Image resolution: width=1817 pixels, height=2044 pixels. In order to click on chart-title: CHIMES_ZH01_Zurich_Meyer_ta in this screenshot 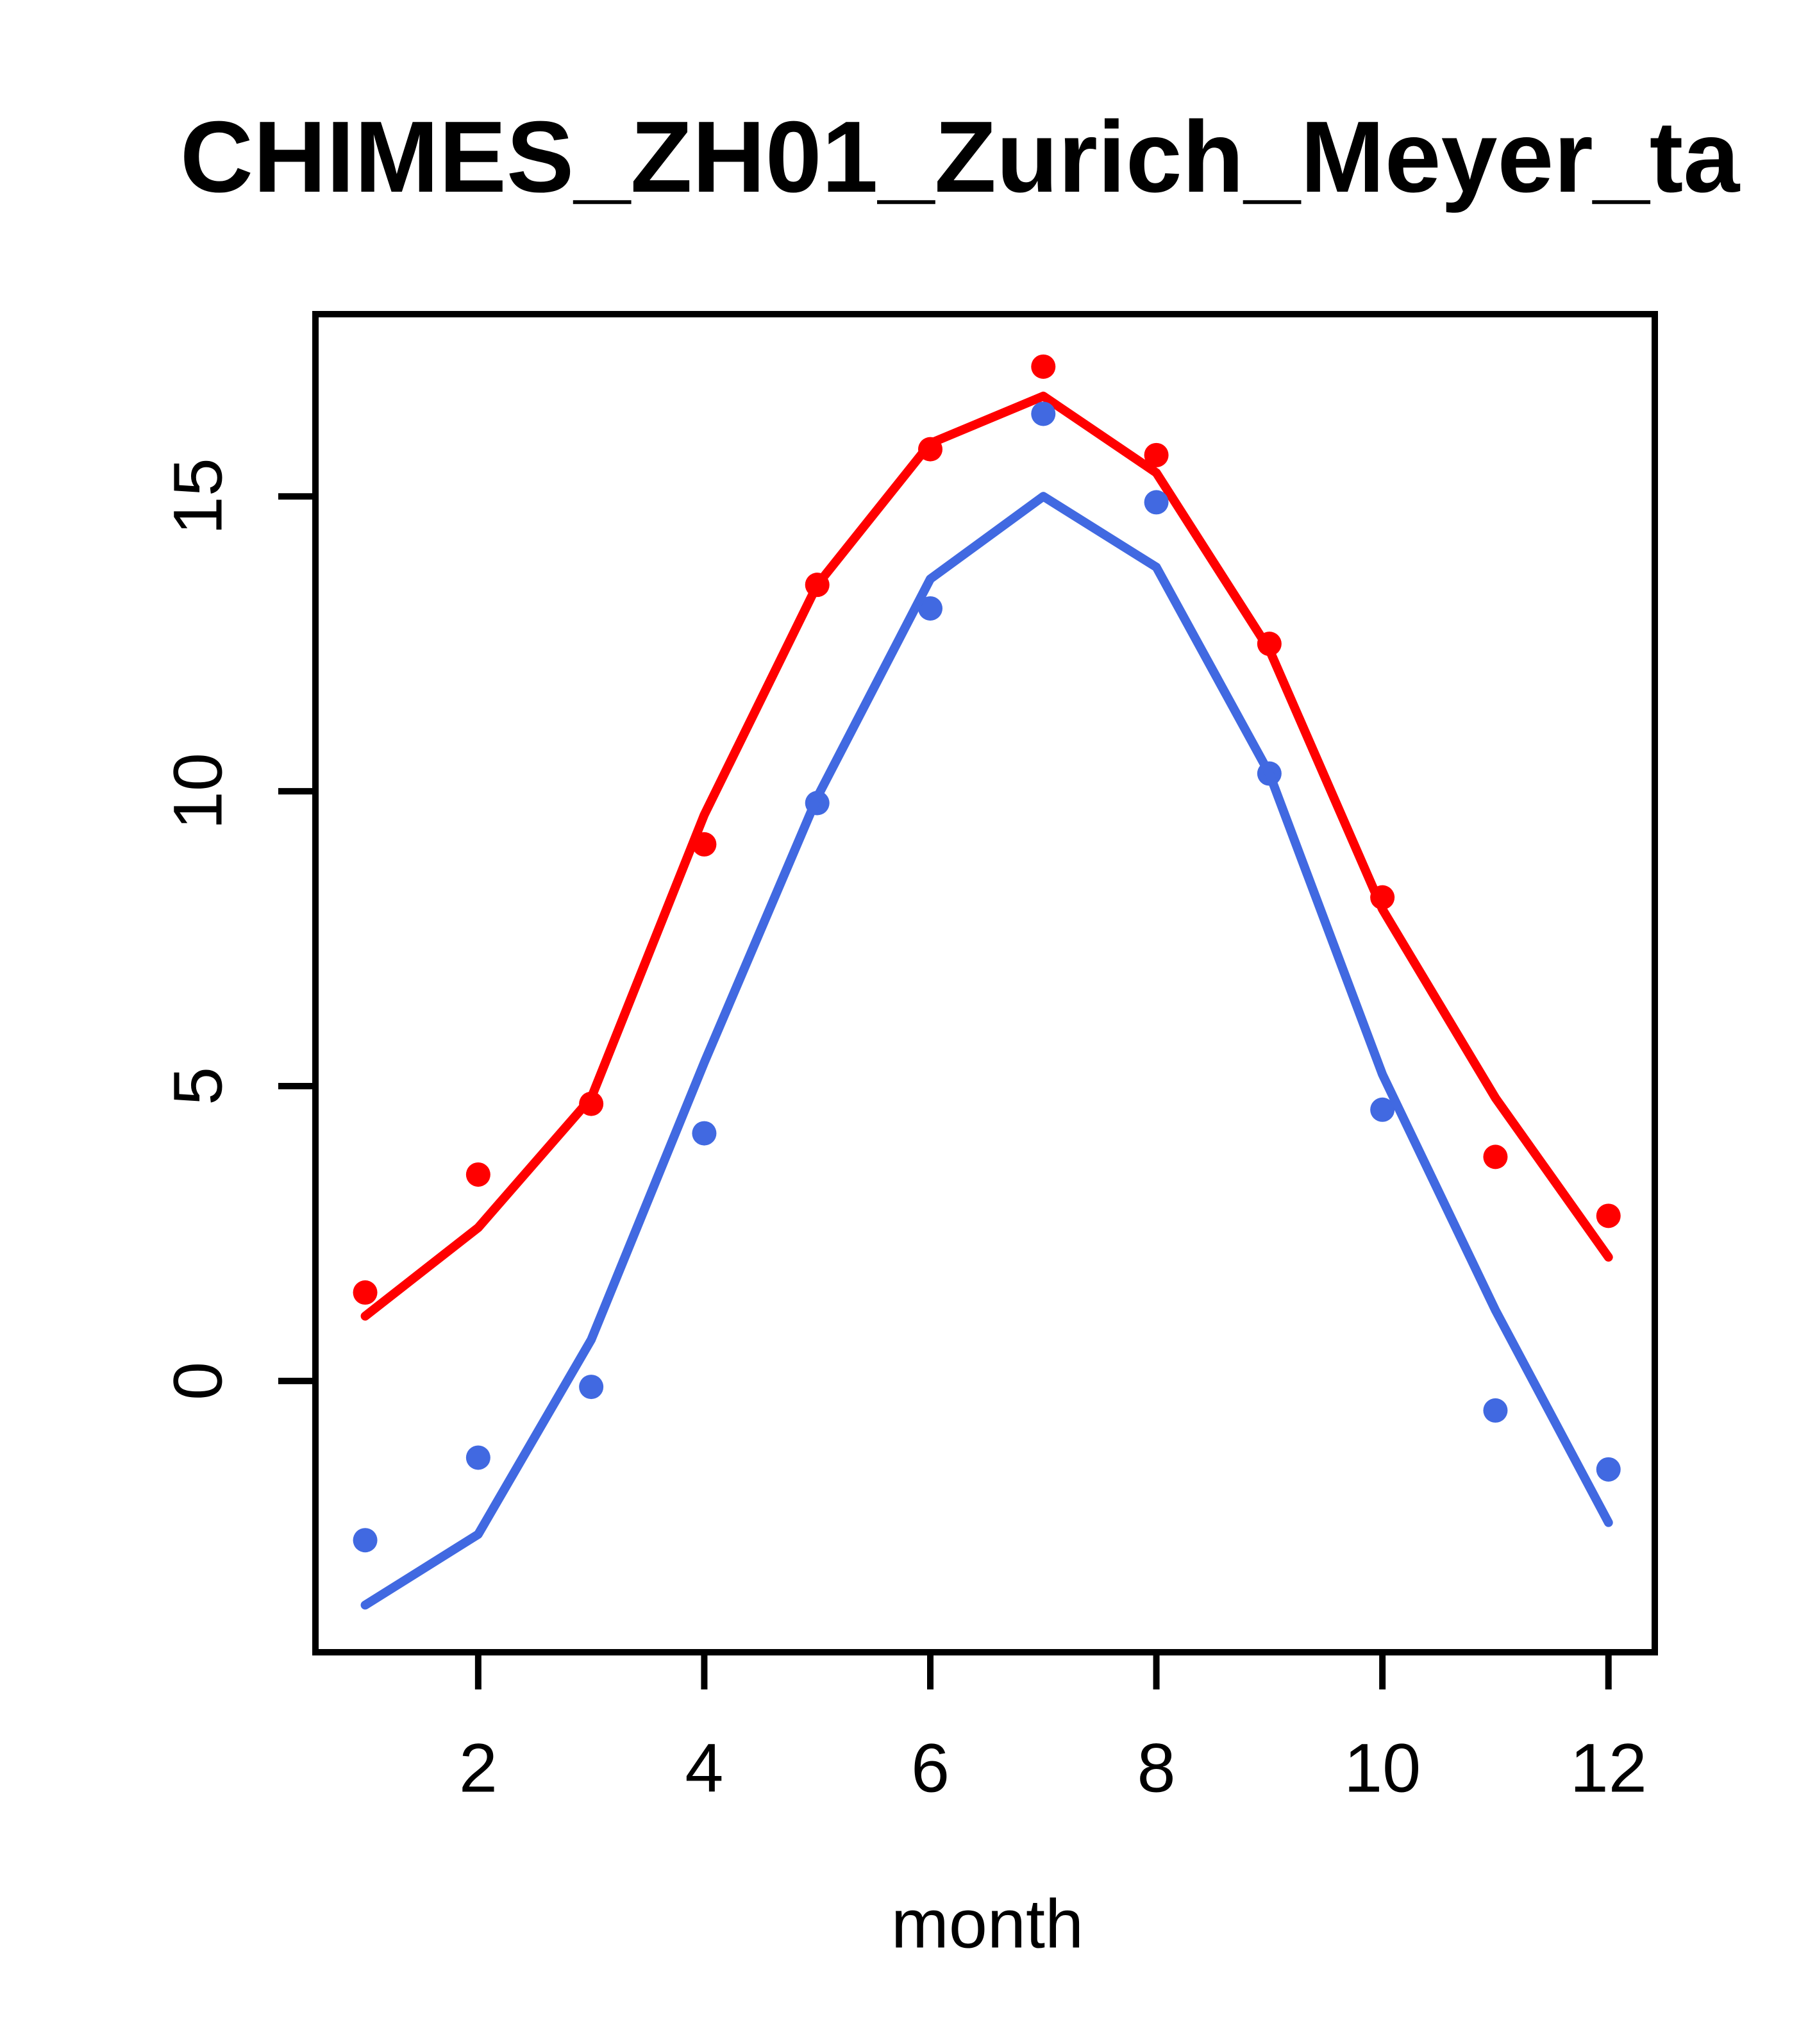, I will do `click(960, 158)`.